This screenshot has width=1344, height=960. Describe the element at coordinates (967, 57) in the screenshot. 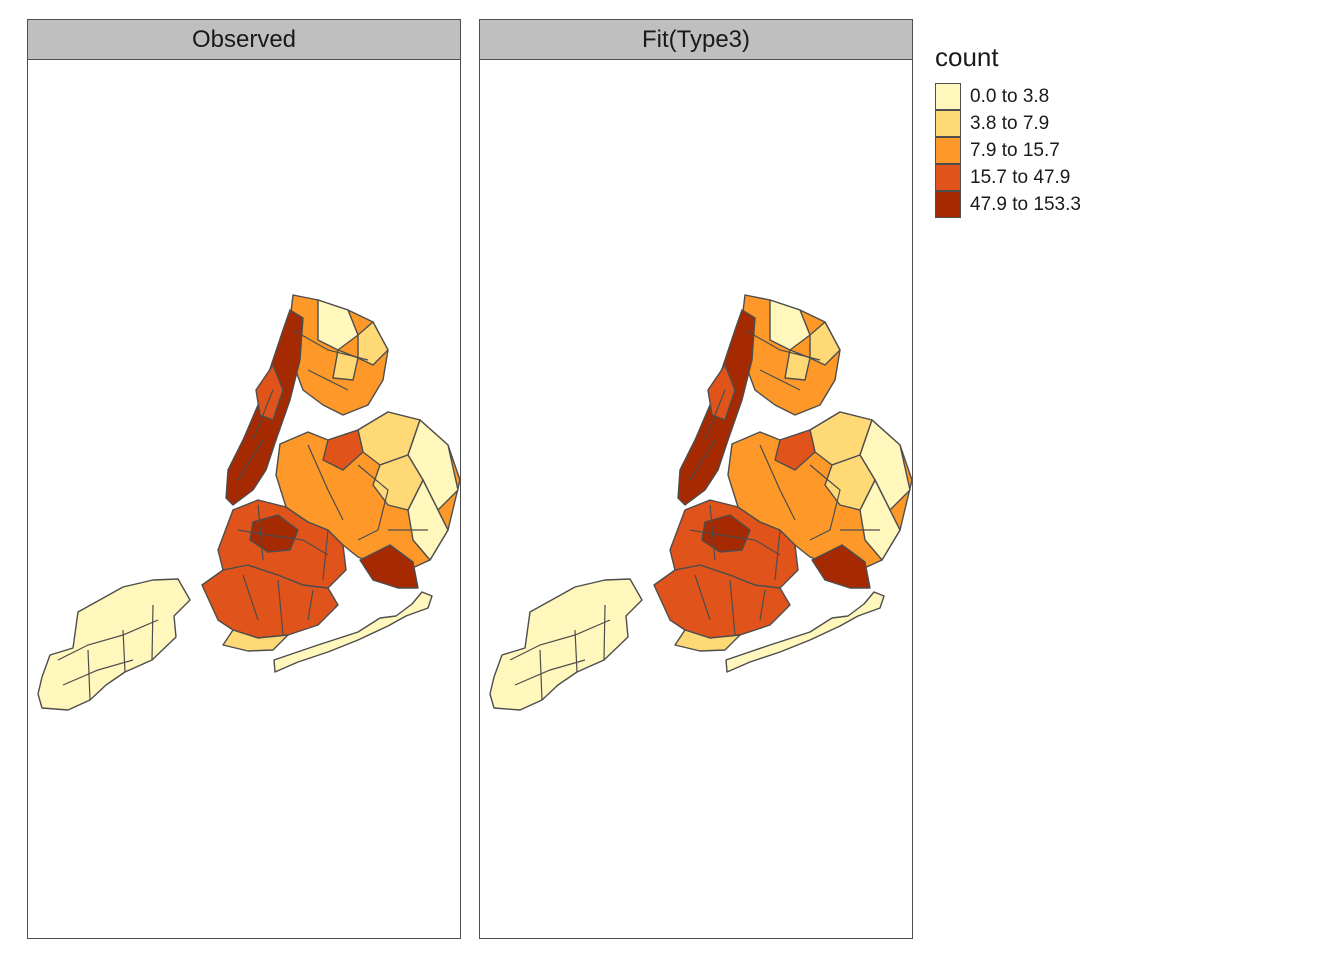

I see `legend-title: count` at that location.